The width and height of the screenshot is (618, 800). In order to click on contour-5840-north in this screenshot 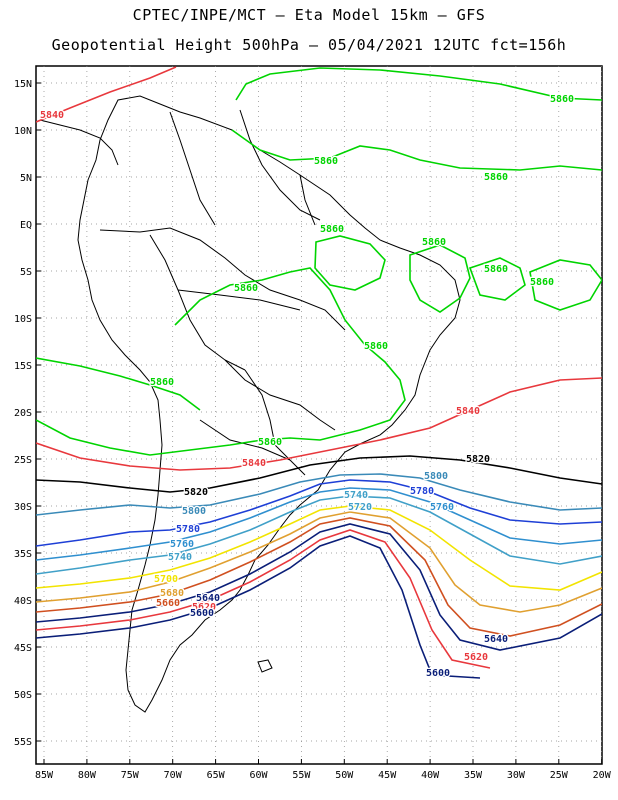, I will do `click(106, 94)`.